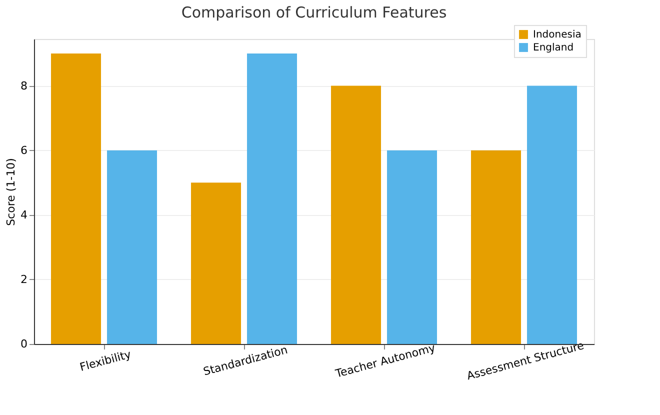 This screenshot has width=660, height=415. I want to click on legend-label: England, so click(553, 48).